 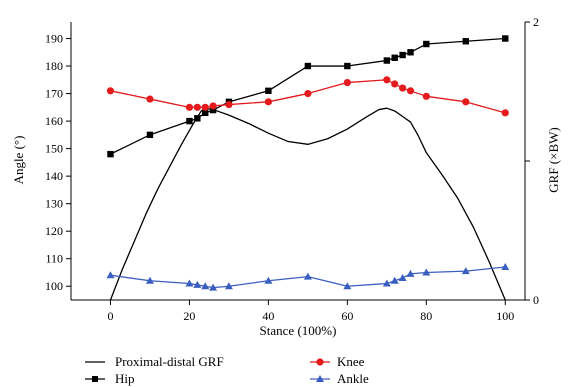 What do you see at coordinates (347, 316) in the screenshot?
I see `x-tick-label: 60` at bounding box center [347, 316].